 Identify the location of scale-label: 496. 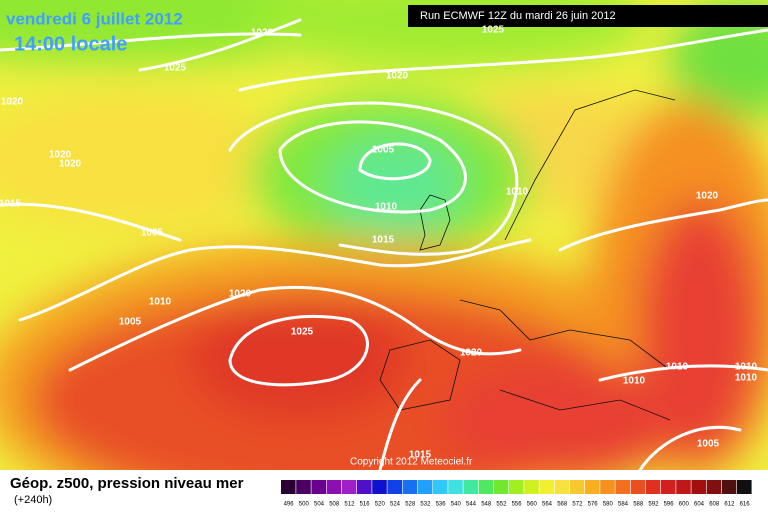
(289, 505).